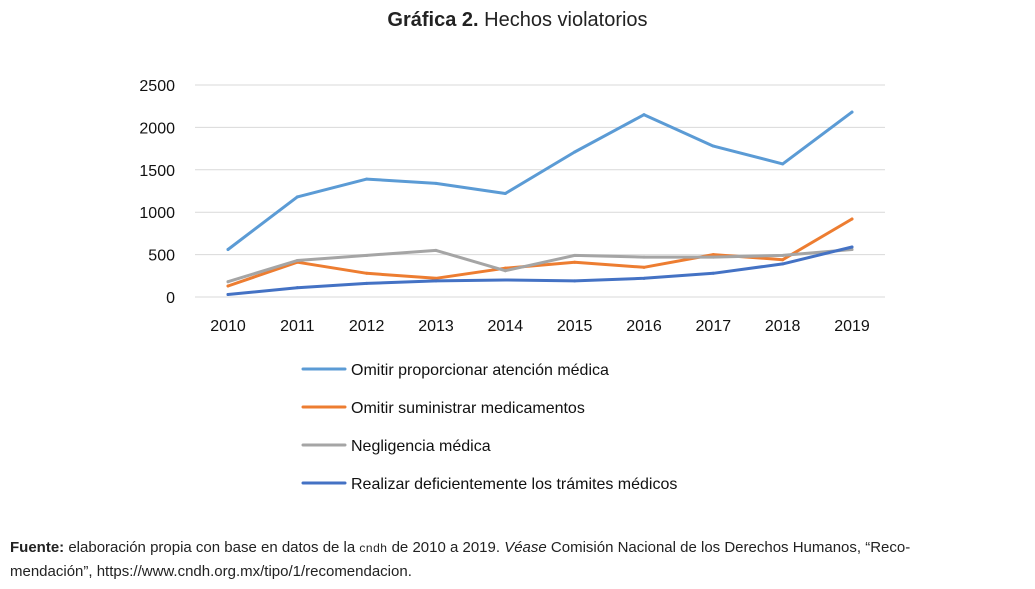  What do you see at coordinates (540, 326) in the screenshot?
I see `x-axis-ticks: 2010 2011 2012 2013 2014 2015 2016 2017 2018 2019` at bounding box center [540, 326].